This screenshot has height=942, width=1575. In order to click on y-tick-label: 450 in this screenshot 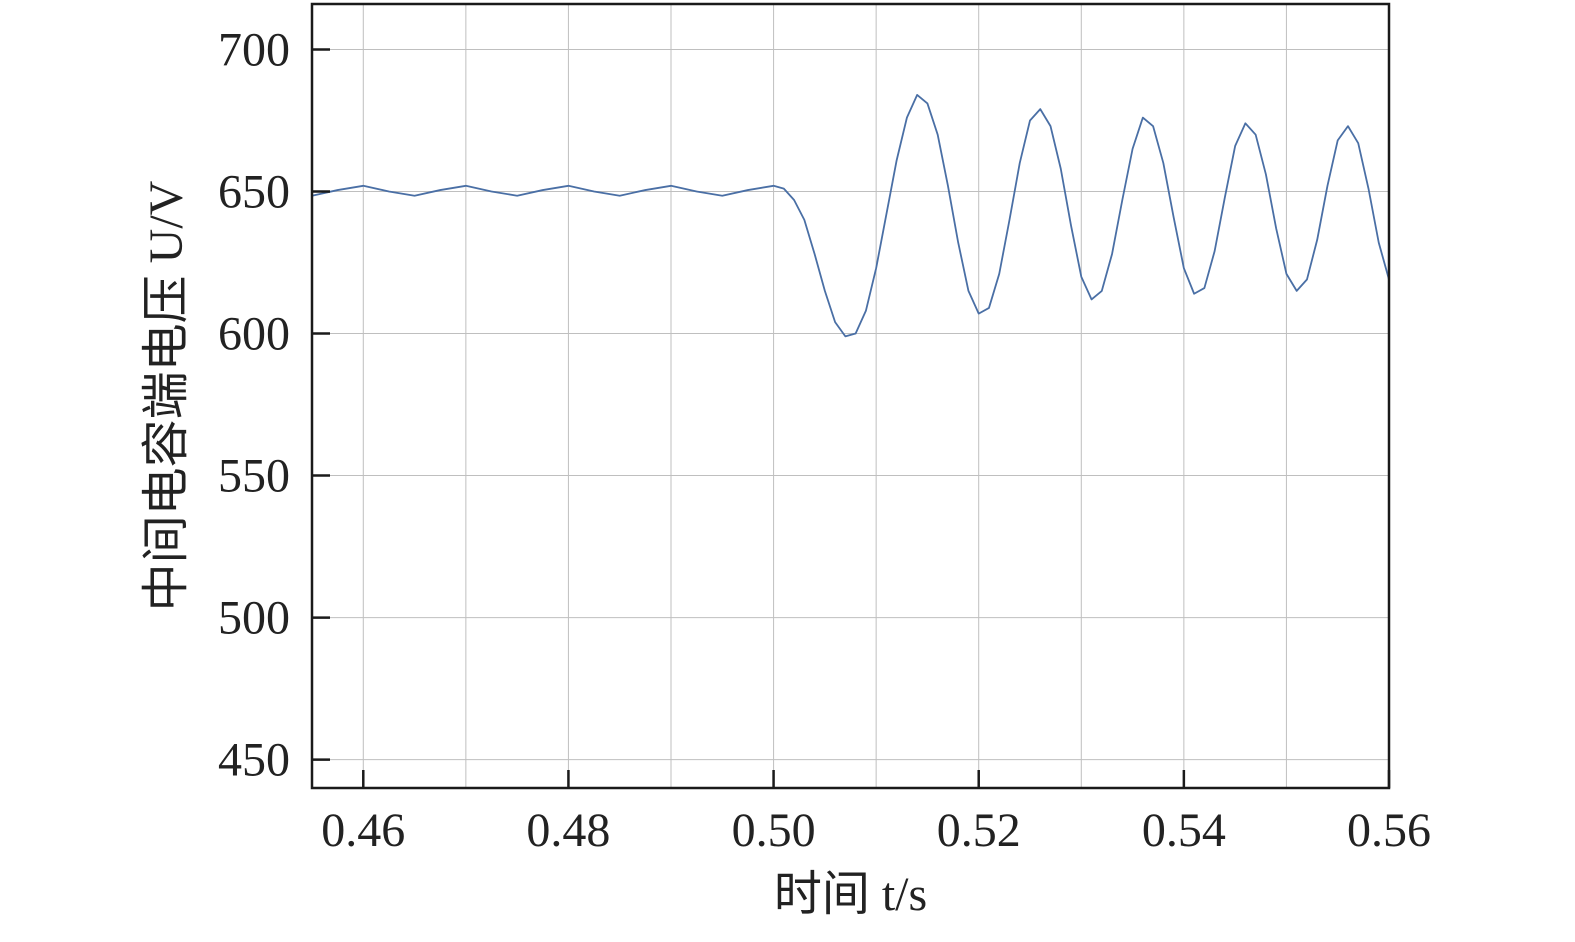, I will do `click(254, 760)`.